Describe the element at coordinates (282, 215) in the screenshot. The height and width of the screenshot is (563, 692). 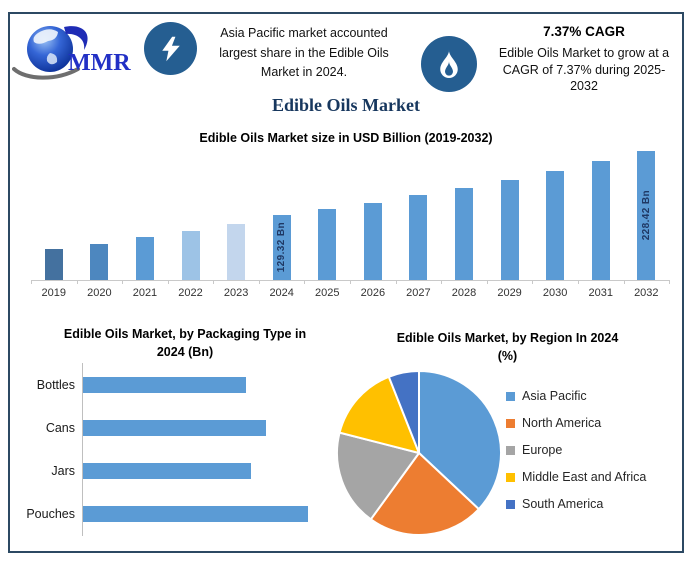
I see `bar-slot-2024: 129.32 Bn` at that location.